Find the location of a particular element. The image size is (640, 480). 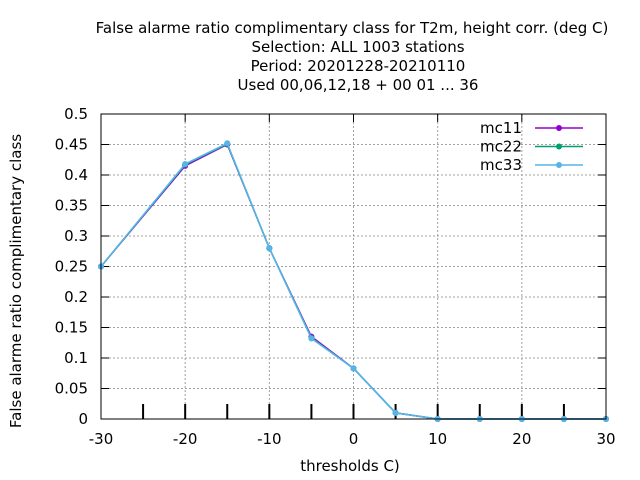

y-tick-label: 0 is located at coordinates (83, 419).